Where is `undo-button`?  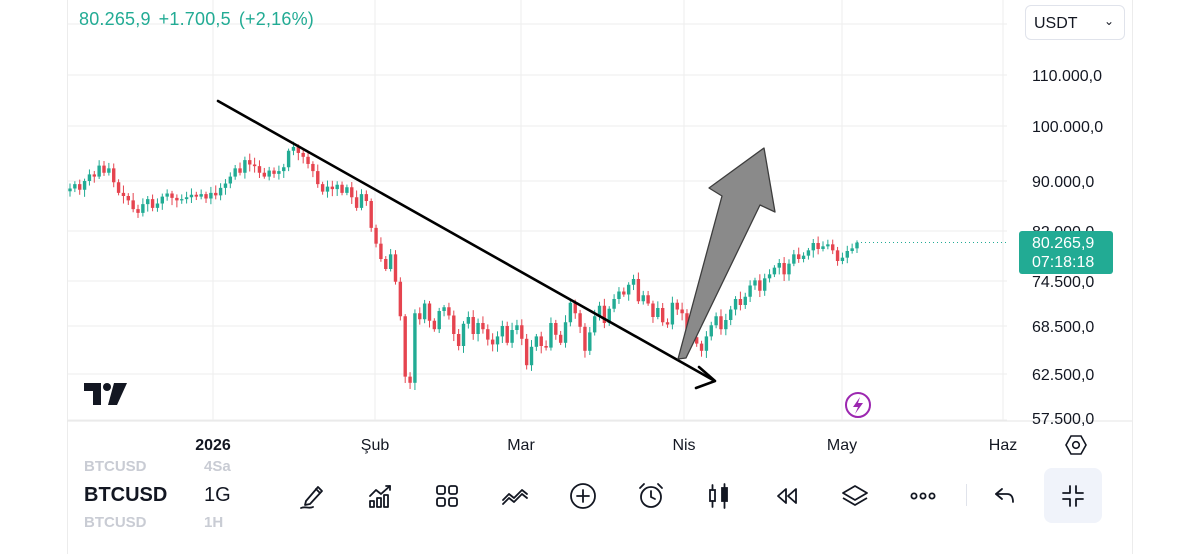 undo-button is located at coordinates (1005, 496).